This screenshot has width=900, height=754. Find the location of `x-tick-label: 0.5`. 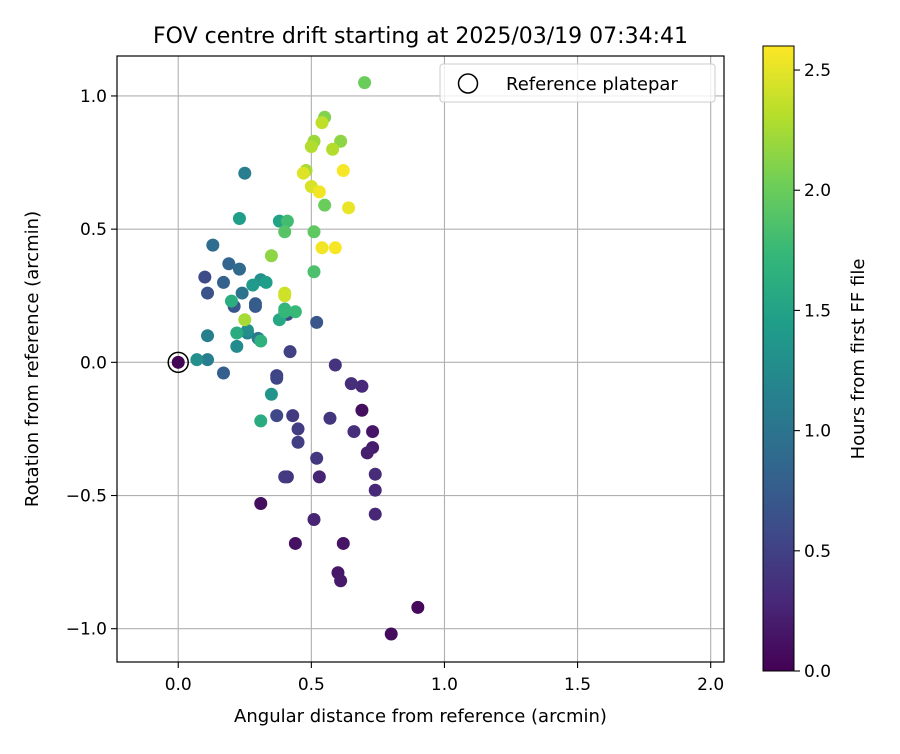

x-tick-label: 0.5 is located at coordinates (311, 685).